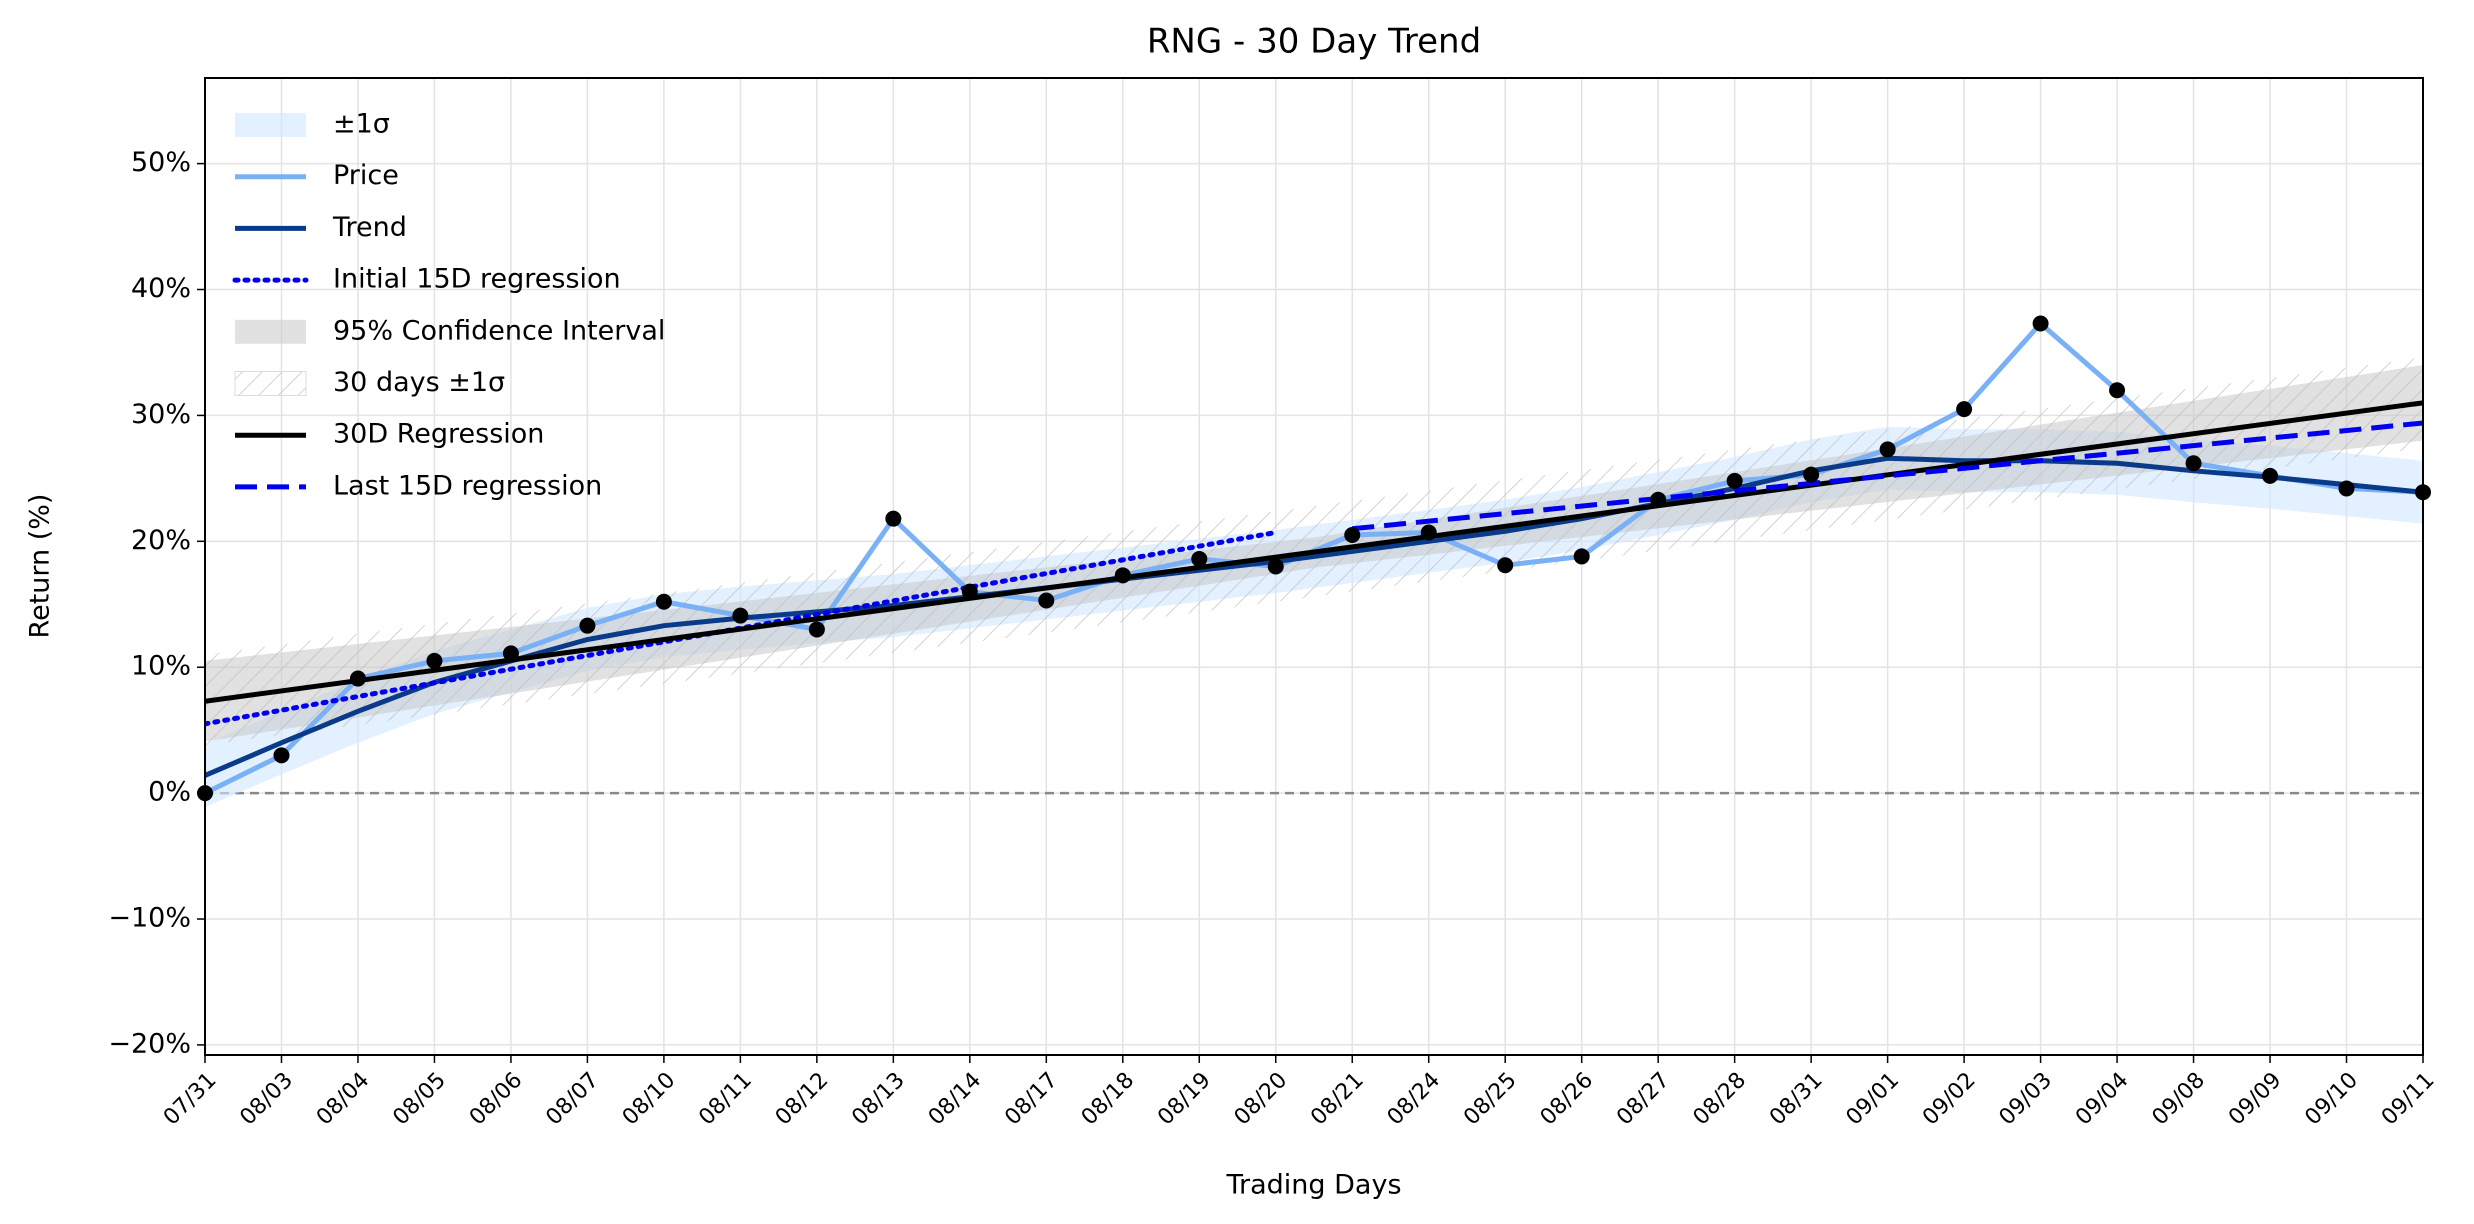  What do you see at coordinates (499, 330) in the screenshot?
I see `legend-label: 95% Confidence Interval` at bounding box center [499, 330].